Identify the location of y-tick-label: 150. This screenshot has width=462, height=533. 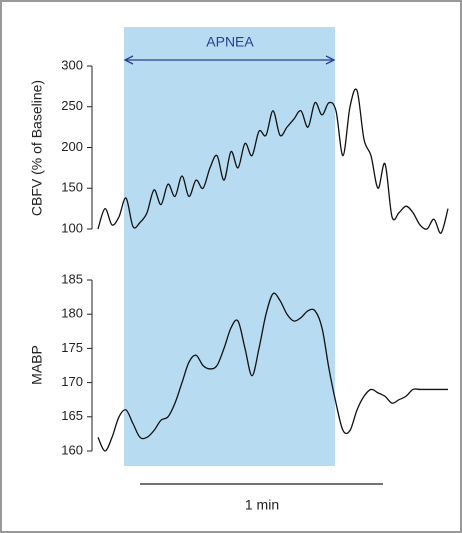
(72, 187).